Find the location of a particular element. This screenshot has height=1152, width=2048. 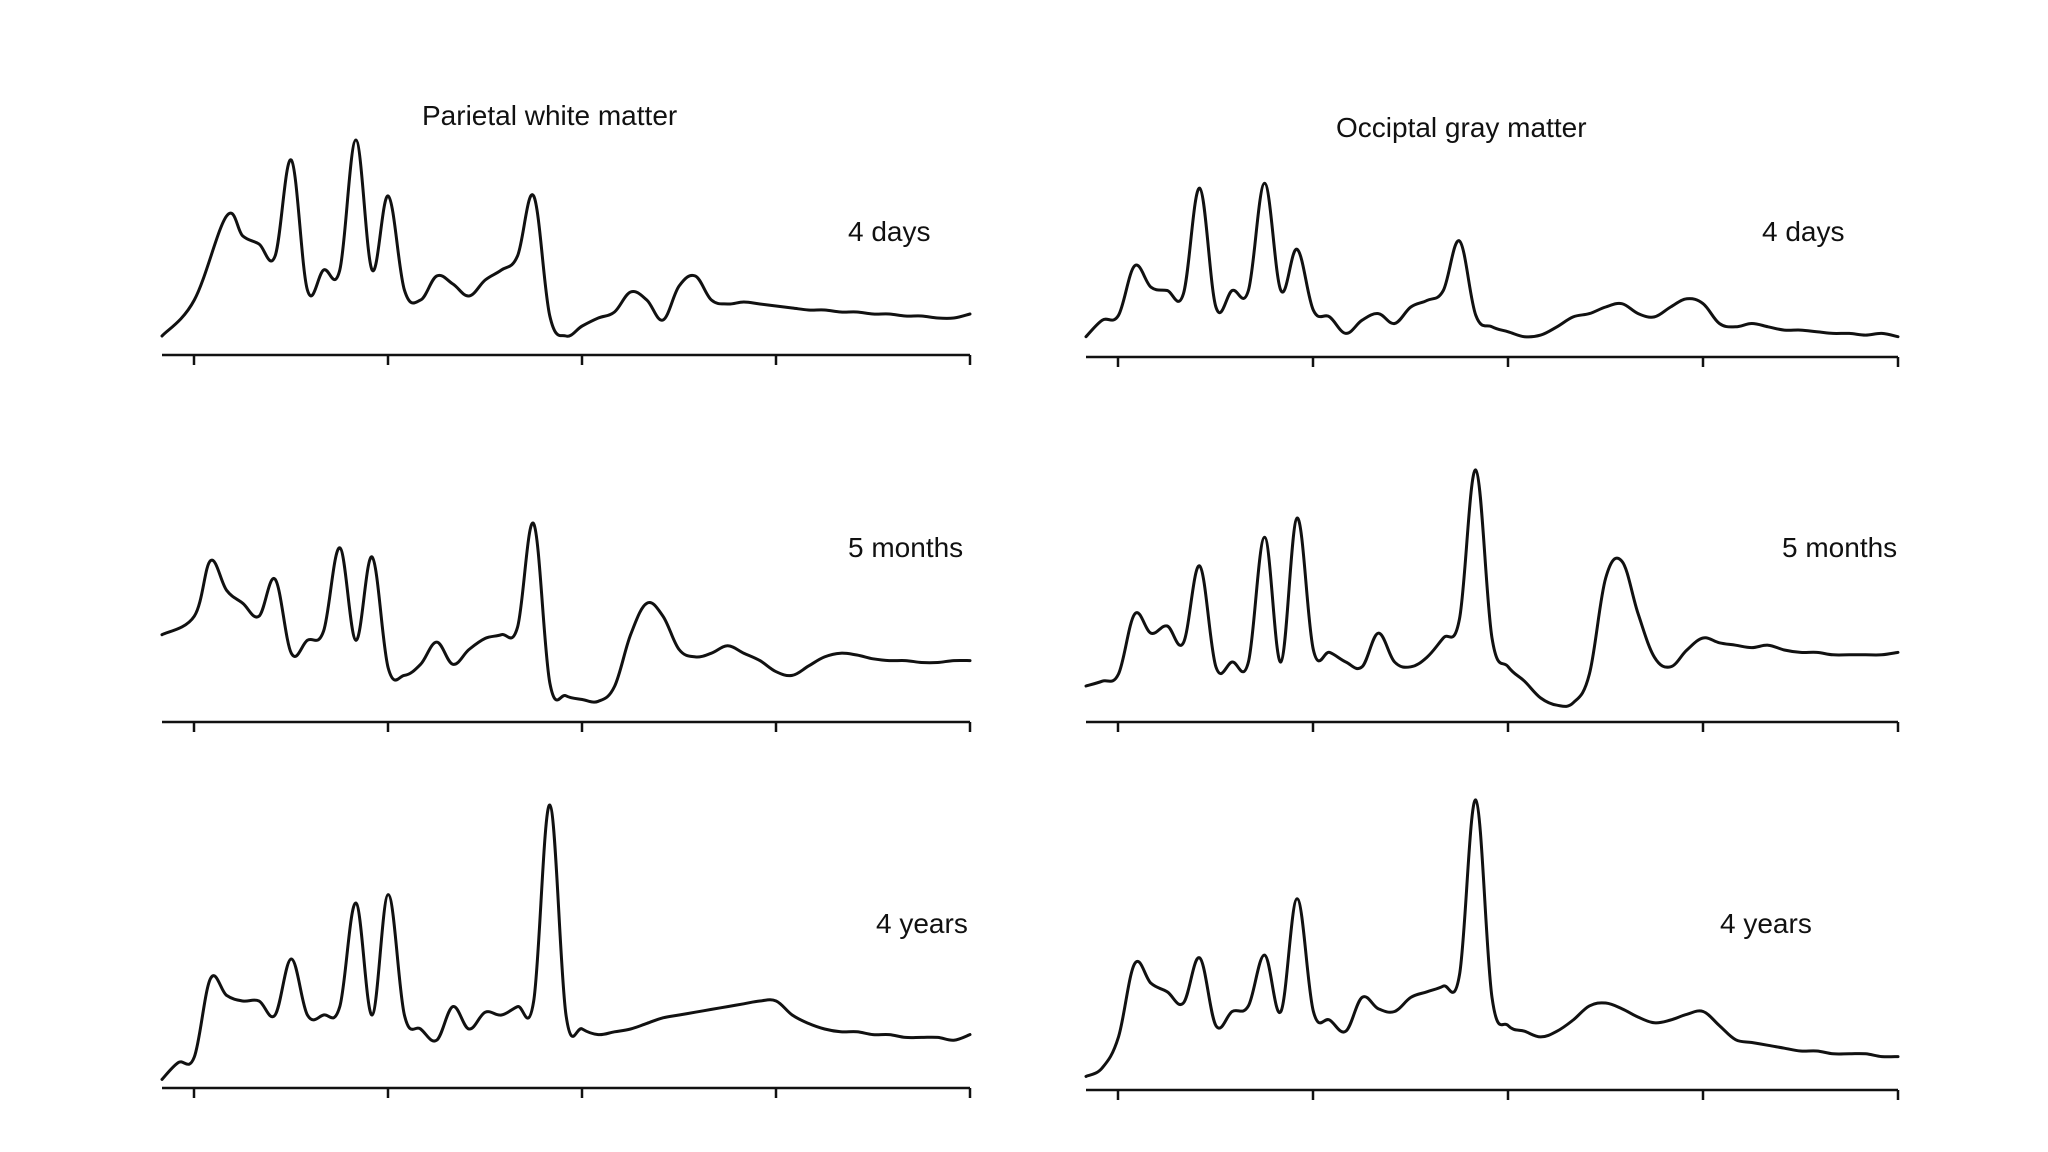

column-title-left: Parietal white matter is located at coordinates (550, 115).